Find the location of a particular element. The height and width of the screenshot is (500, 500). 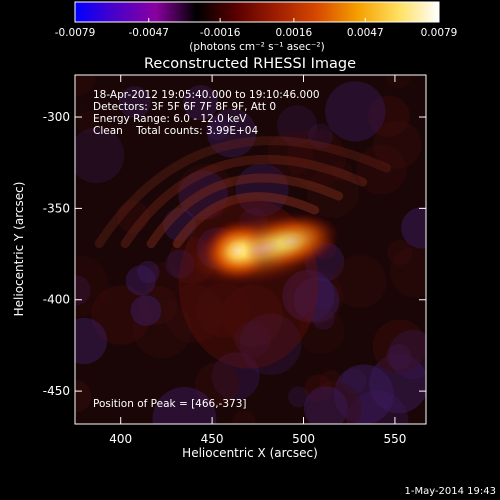

x-tick-label: 500 is located at coordinates (303, 439).